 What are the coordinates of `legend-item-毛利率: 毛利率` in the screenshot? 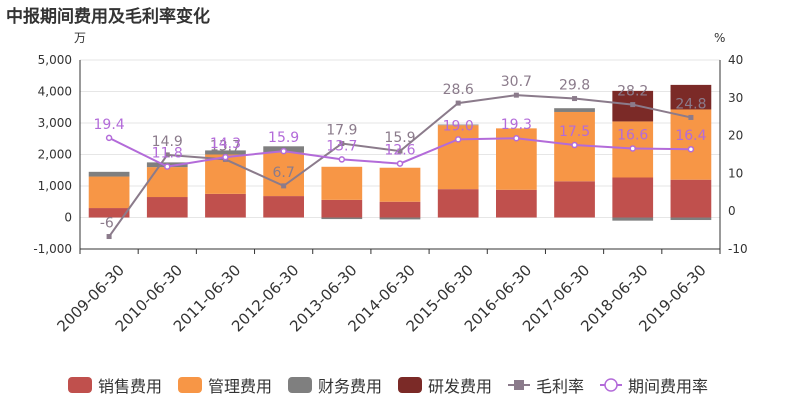 It's located at (546, 386).